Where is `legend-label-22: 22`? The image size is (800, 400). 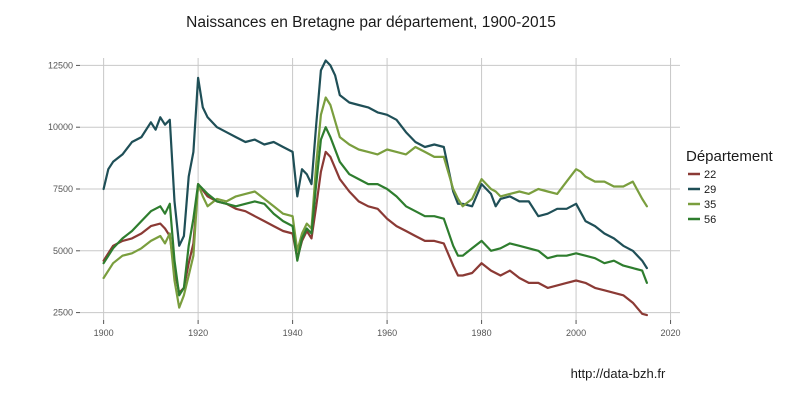 legend-label-22: 22 is located at coordinates (710, 175).